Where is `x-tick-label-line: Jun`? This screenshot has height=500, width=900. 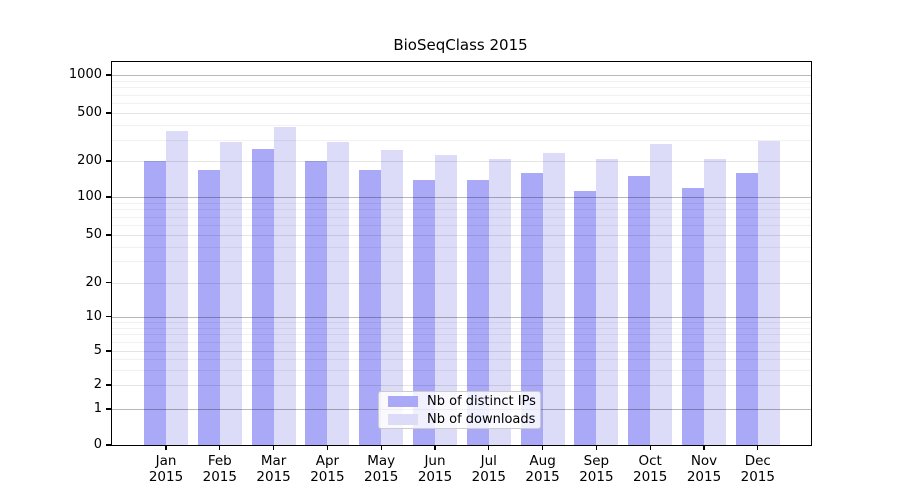 x-tick-label-line: Jun is located at coordinates (435, 461).